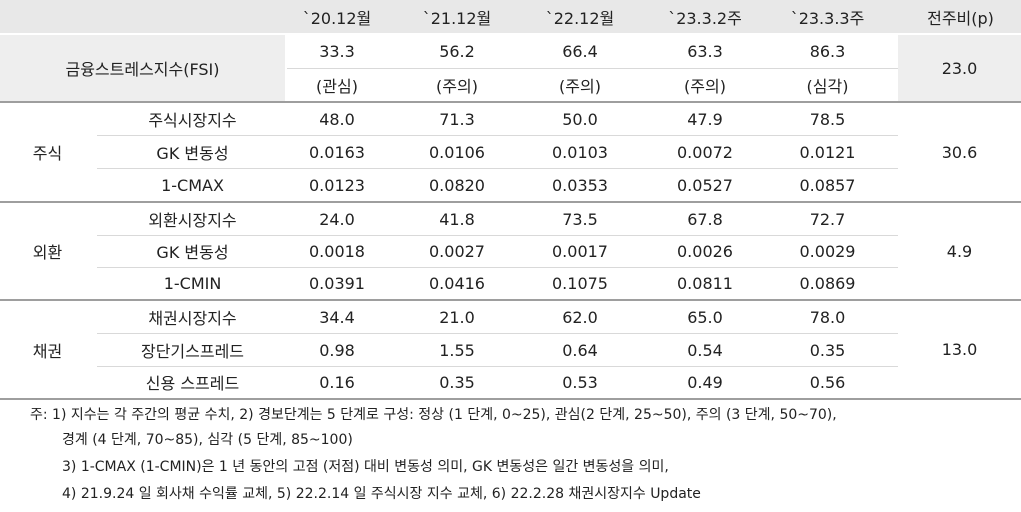 The height and width of the screenshot is (512, 1021). What do you see at coordinates (705, 219) in the screenshot?
I see `table-cell: 67.8` at bounding box center [705, 219].